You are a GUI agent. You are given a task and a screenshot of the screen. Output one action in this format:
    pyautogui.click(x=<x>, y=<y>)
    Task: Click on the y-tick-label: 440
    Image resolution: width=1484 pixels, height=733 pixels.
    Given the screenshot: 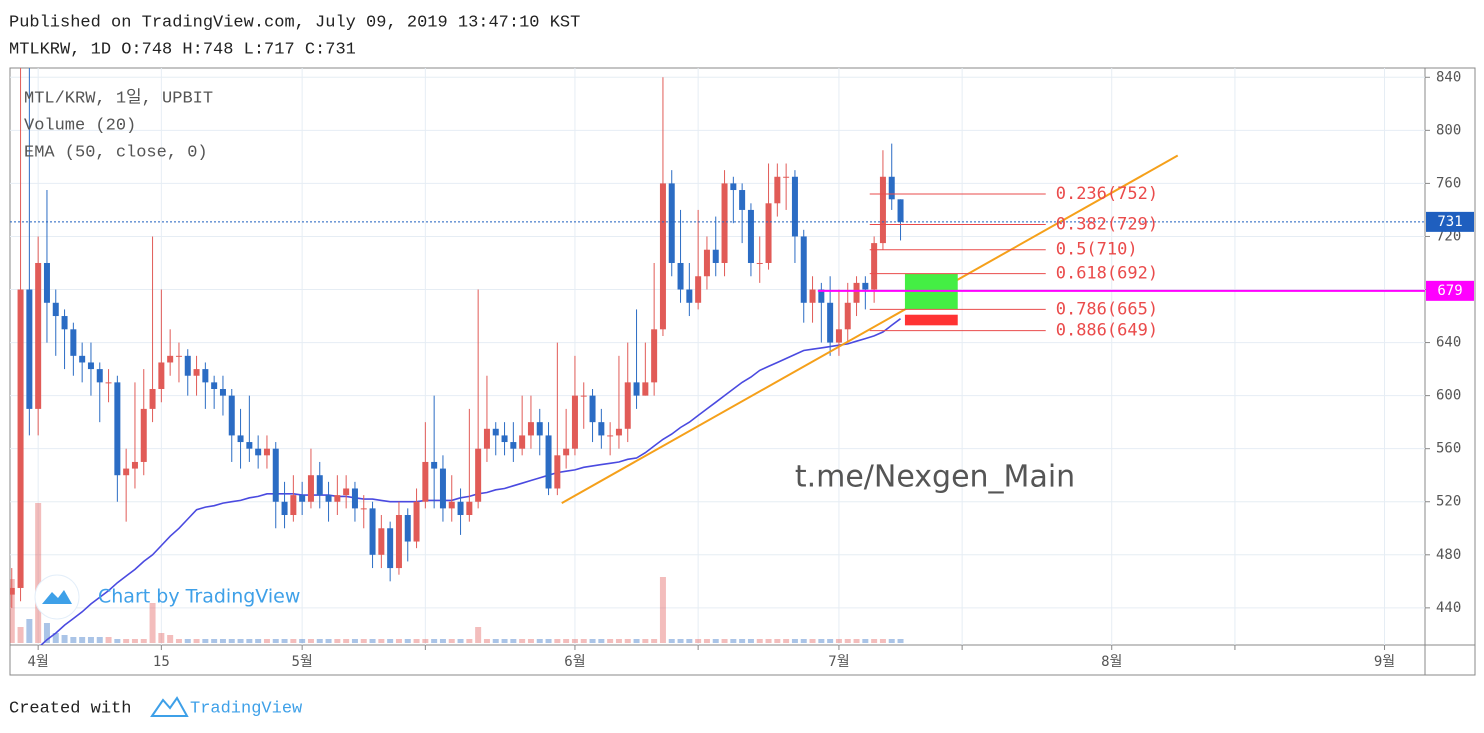 What is the action you would take?
    pyautogui.click(x=1448, y=608)
    